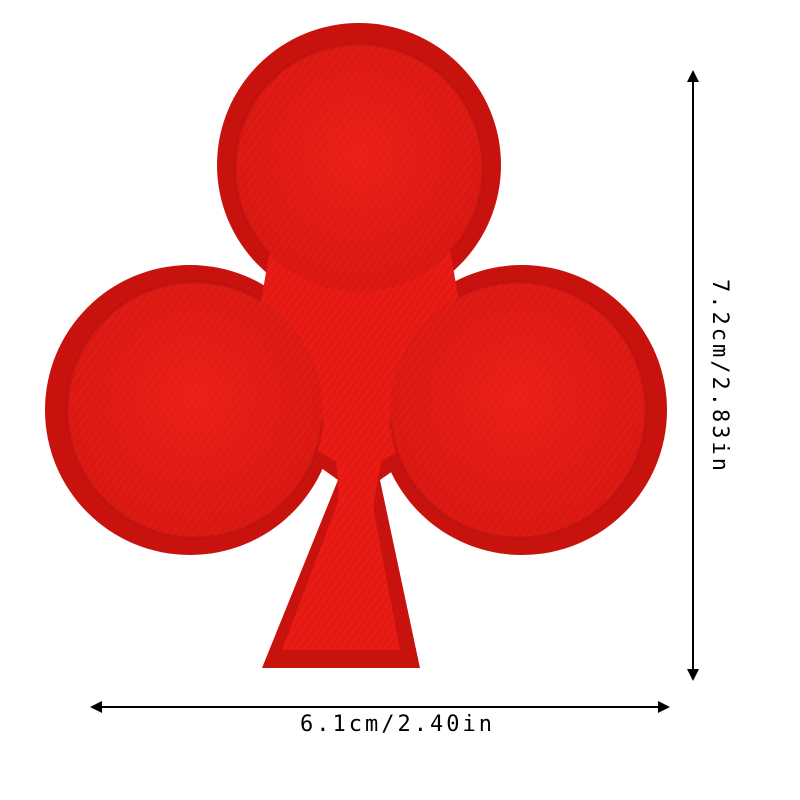  I want to click on height-dimension-arrow, so click(693, 375).